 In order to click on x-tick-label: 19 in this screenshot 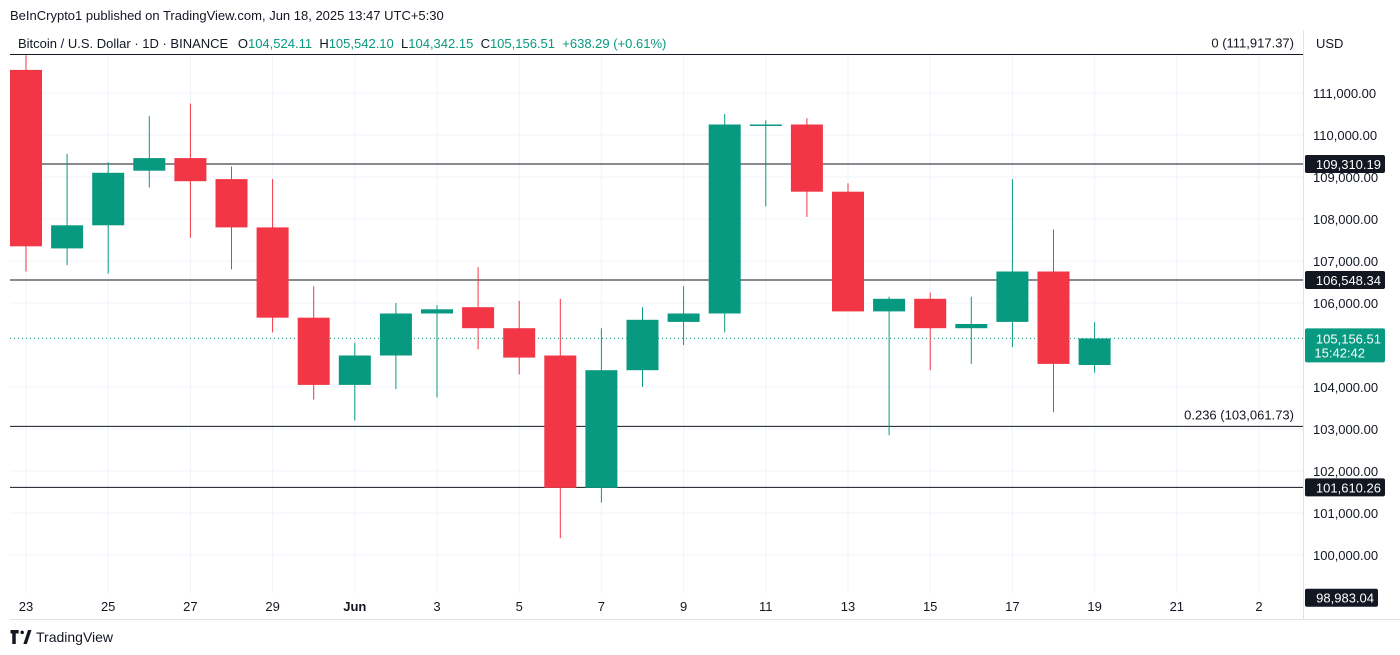, I will do `click(1094, 606)`.